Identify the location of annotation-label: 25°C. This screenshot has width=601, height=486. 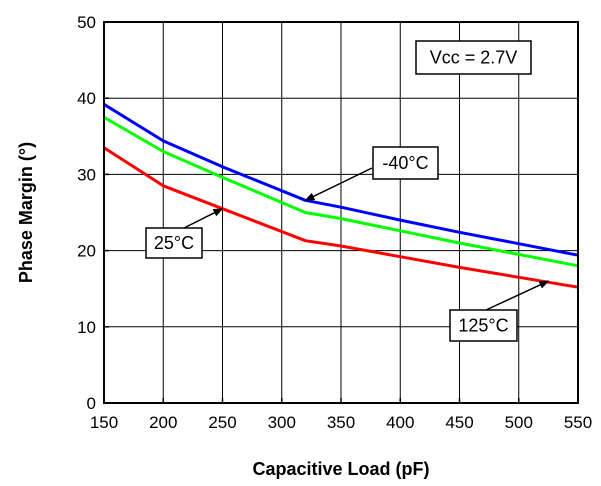
(174, 243).